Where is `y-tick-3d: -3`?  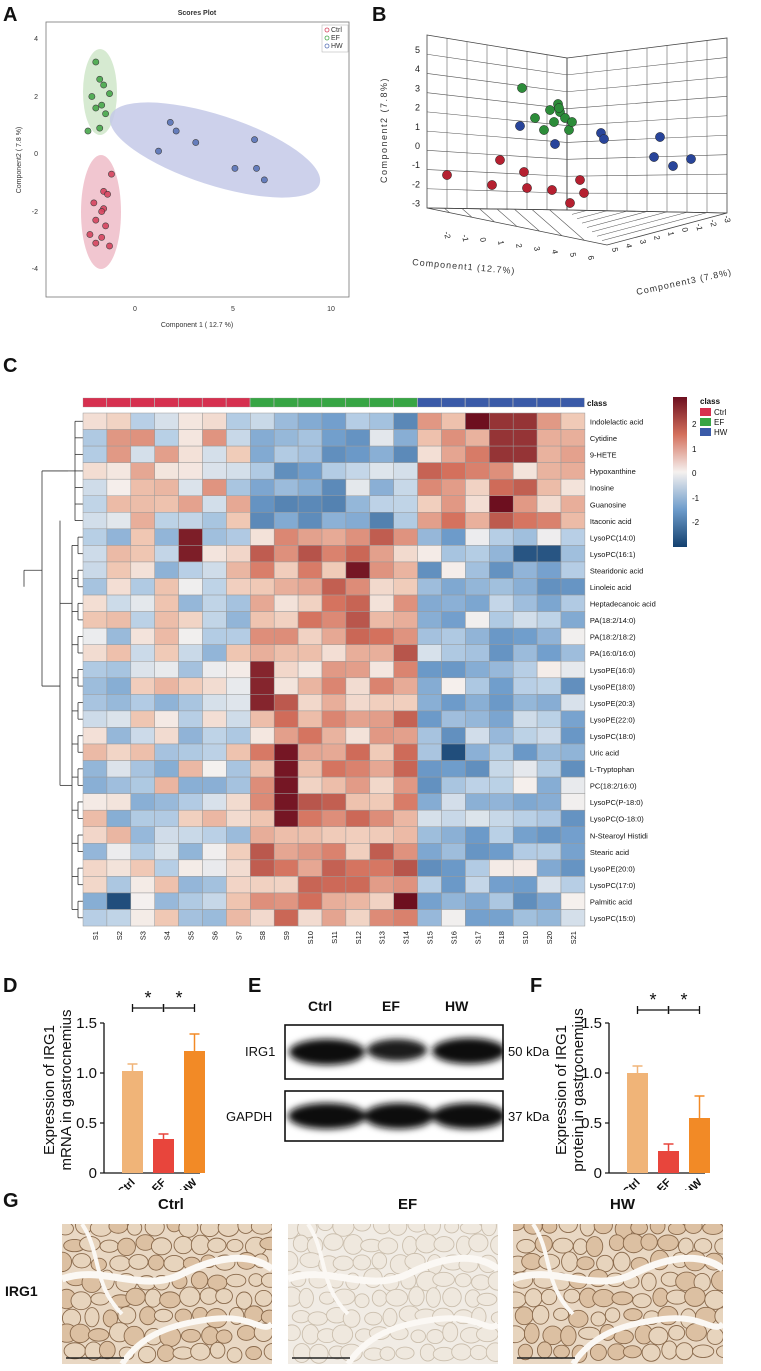
y-tick-3d: -3 is located at coordinates (416, 204).